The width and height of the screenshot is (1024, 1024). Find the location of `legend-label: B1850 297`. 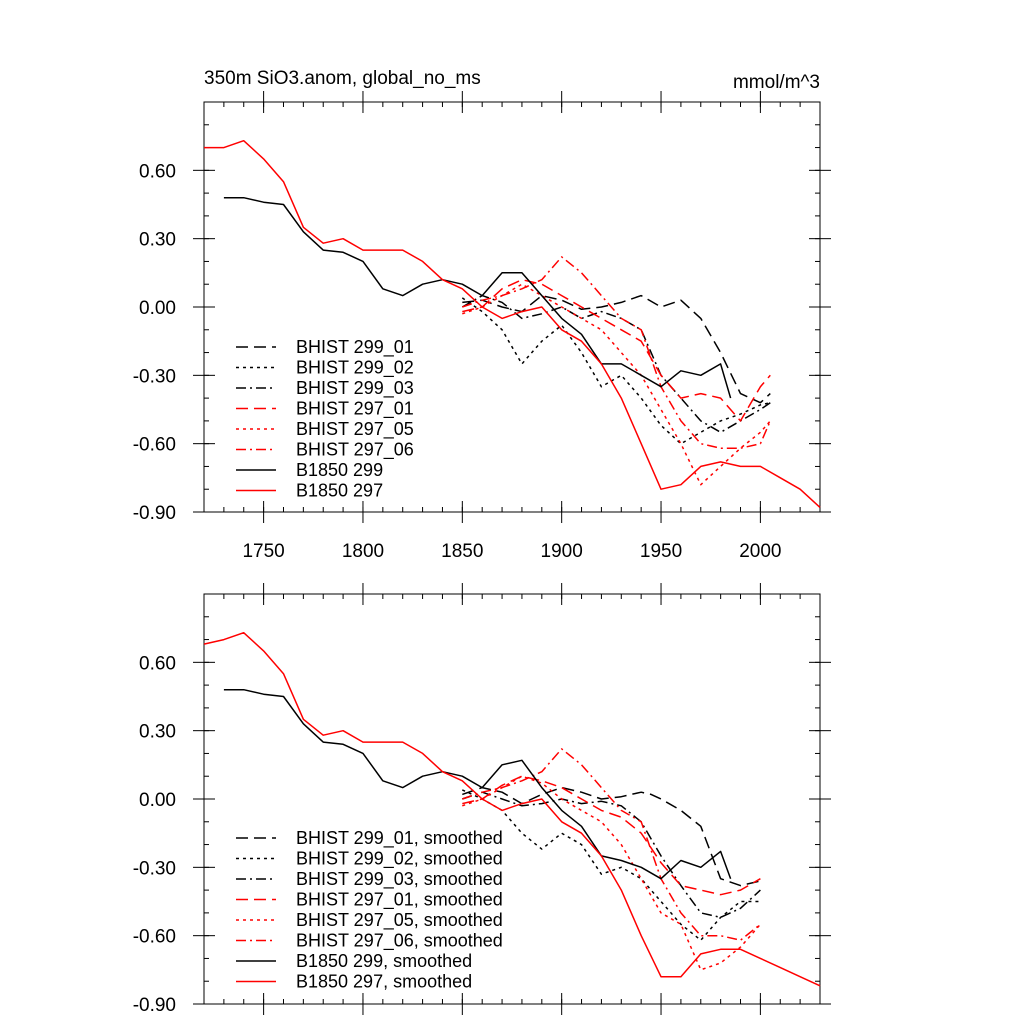

legend-label: B1850 297 is located at coordinates (339, 491).